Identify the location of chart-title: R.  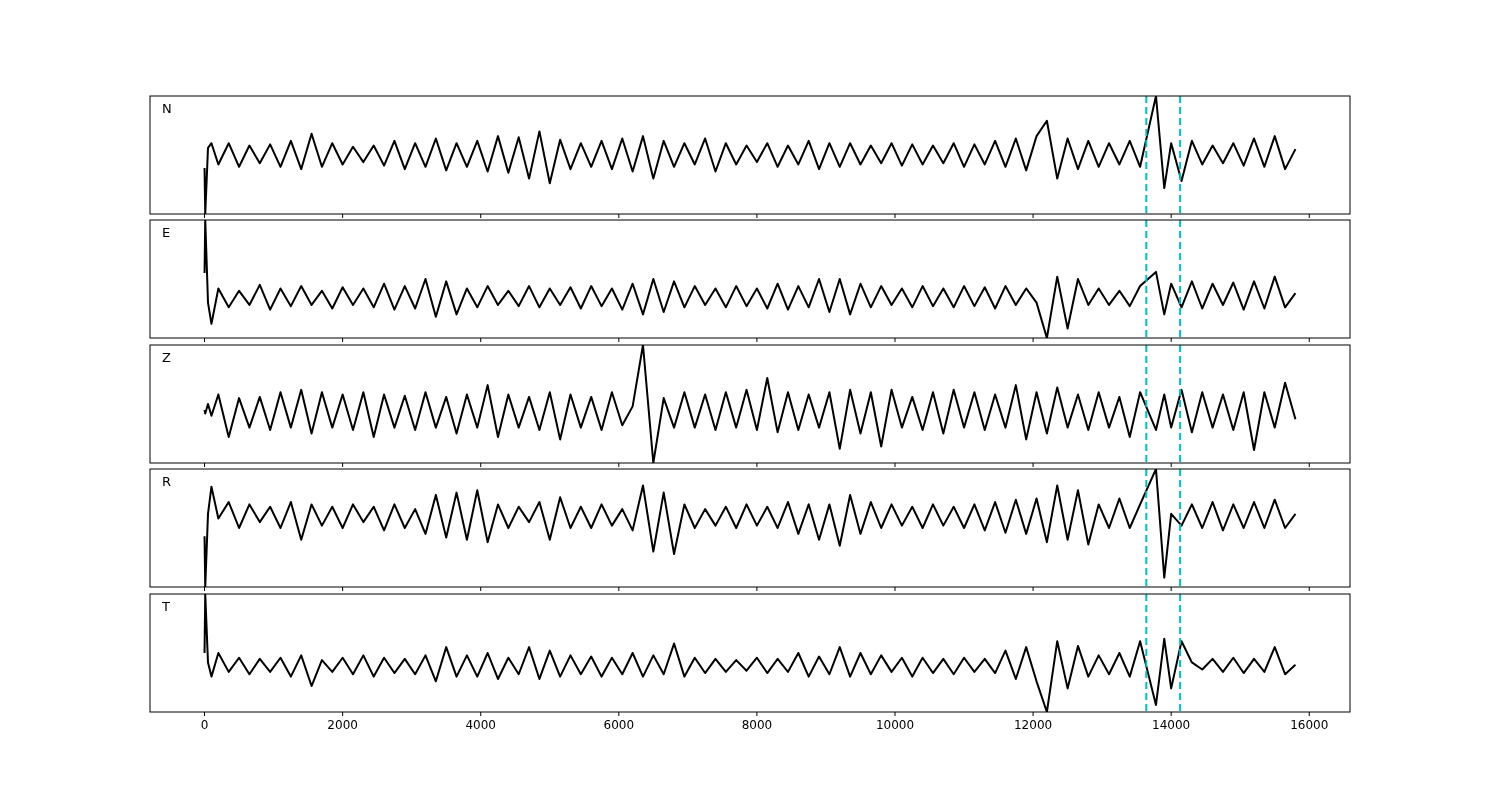
(167, 481).